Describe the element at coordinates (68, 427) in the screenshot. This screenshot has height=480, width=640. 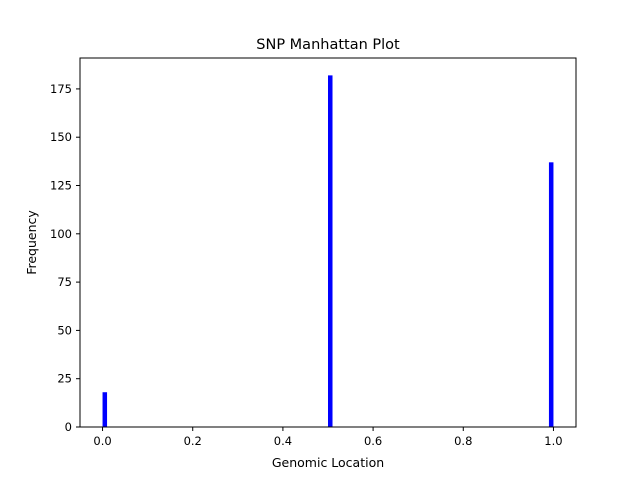
I see `y-tick-label: 0` at that location.